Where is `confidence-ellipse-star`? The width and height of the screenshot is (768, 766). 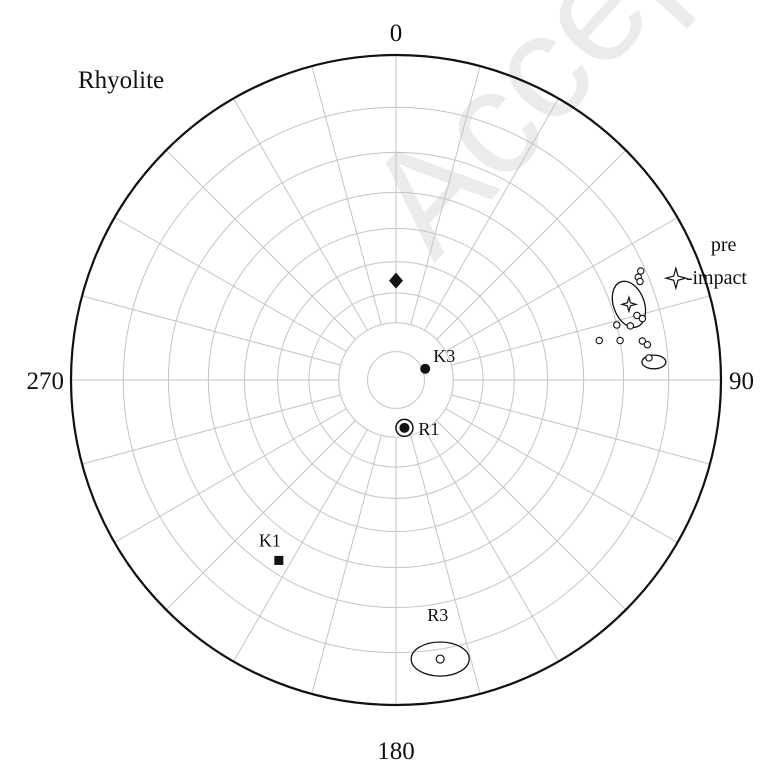
confidence-ellipse-star is located at coordinates (629, 304).